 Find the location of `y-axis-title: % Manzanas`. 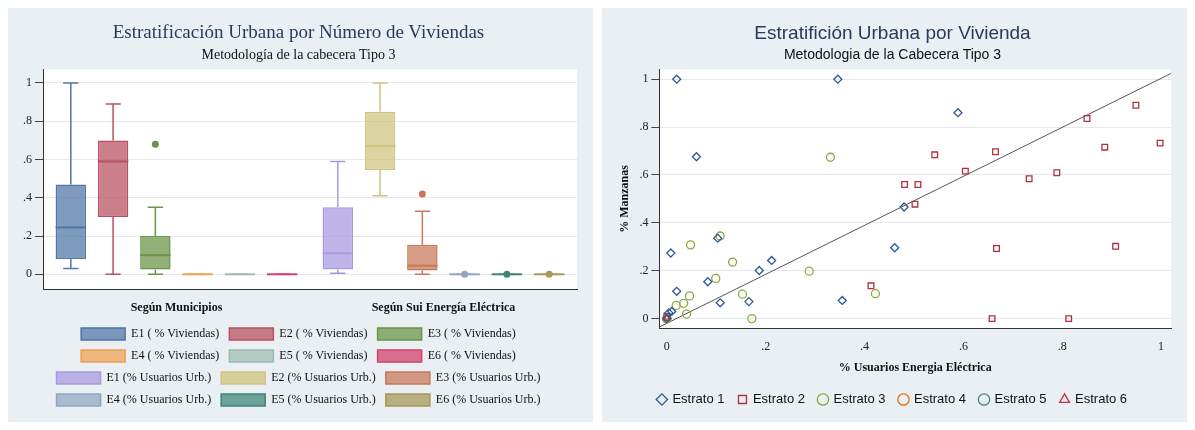

y-axis-title: % Manzanas is located at coordinates (624, 198).